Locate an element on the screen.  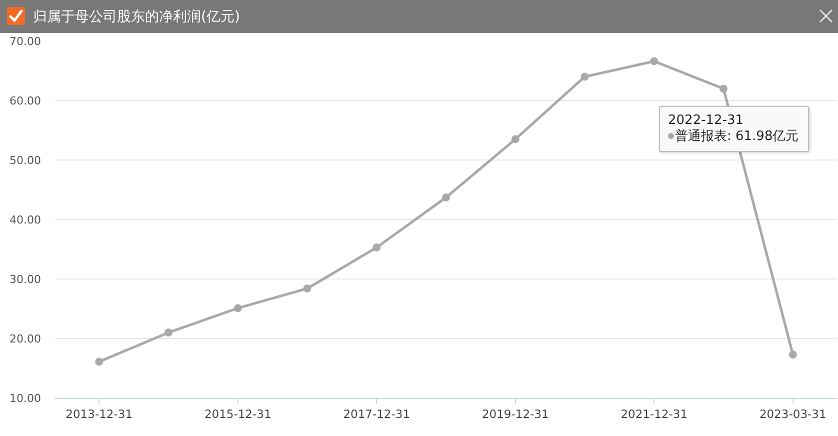
x-tick-label: 2021-12-31 is located at coordinates (654, 413).